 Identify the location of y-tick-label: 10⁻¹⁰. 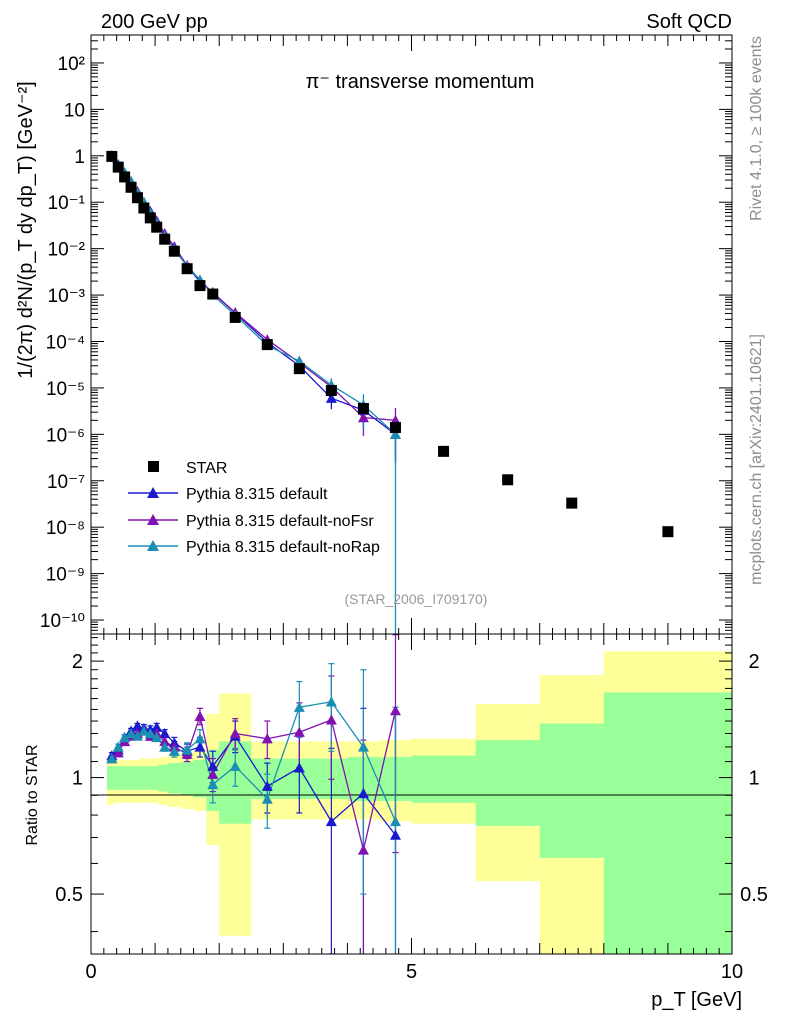
(62, 621).